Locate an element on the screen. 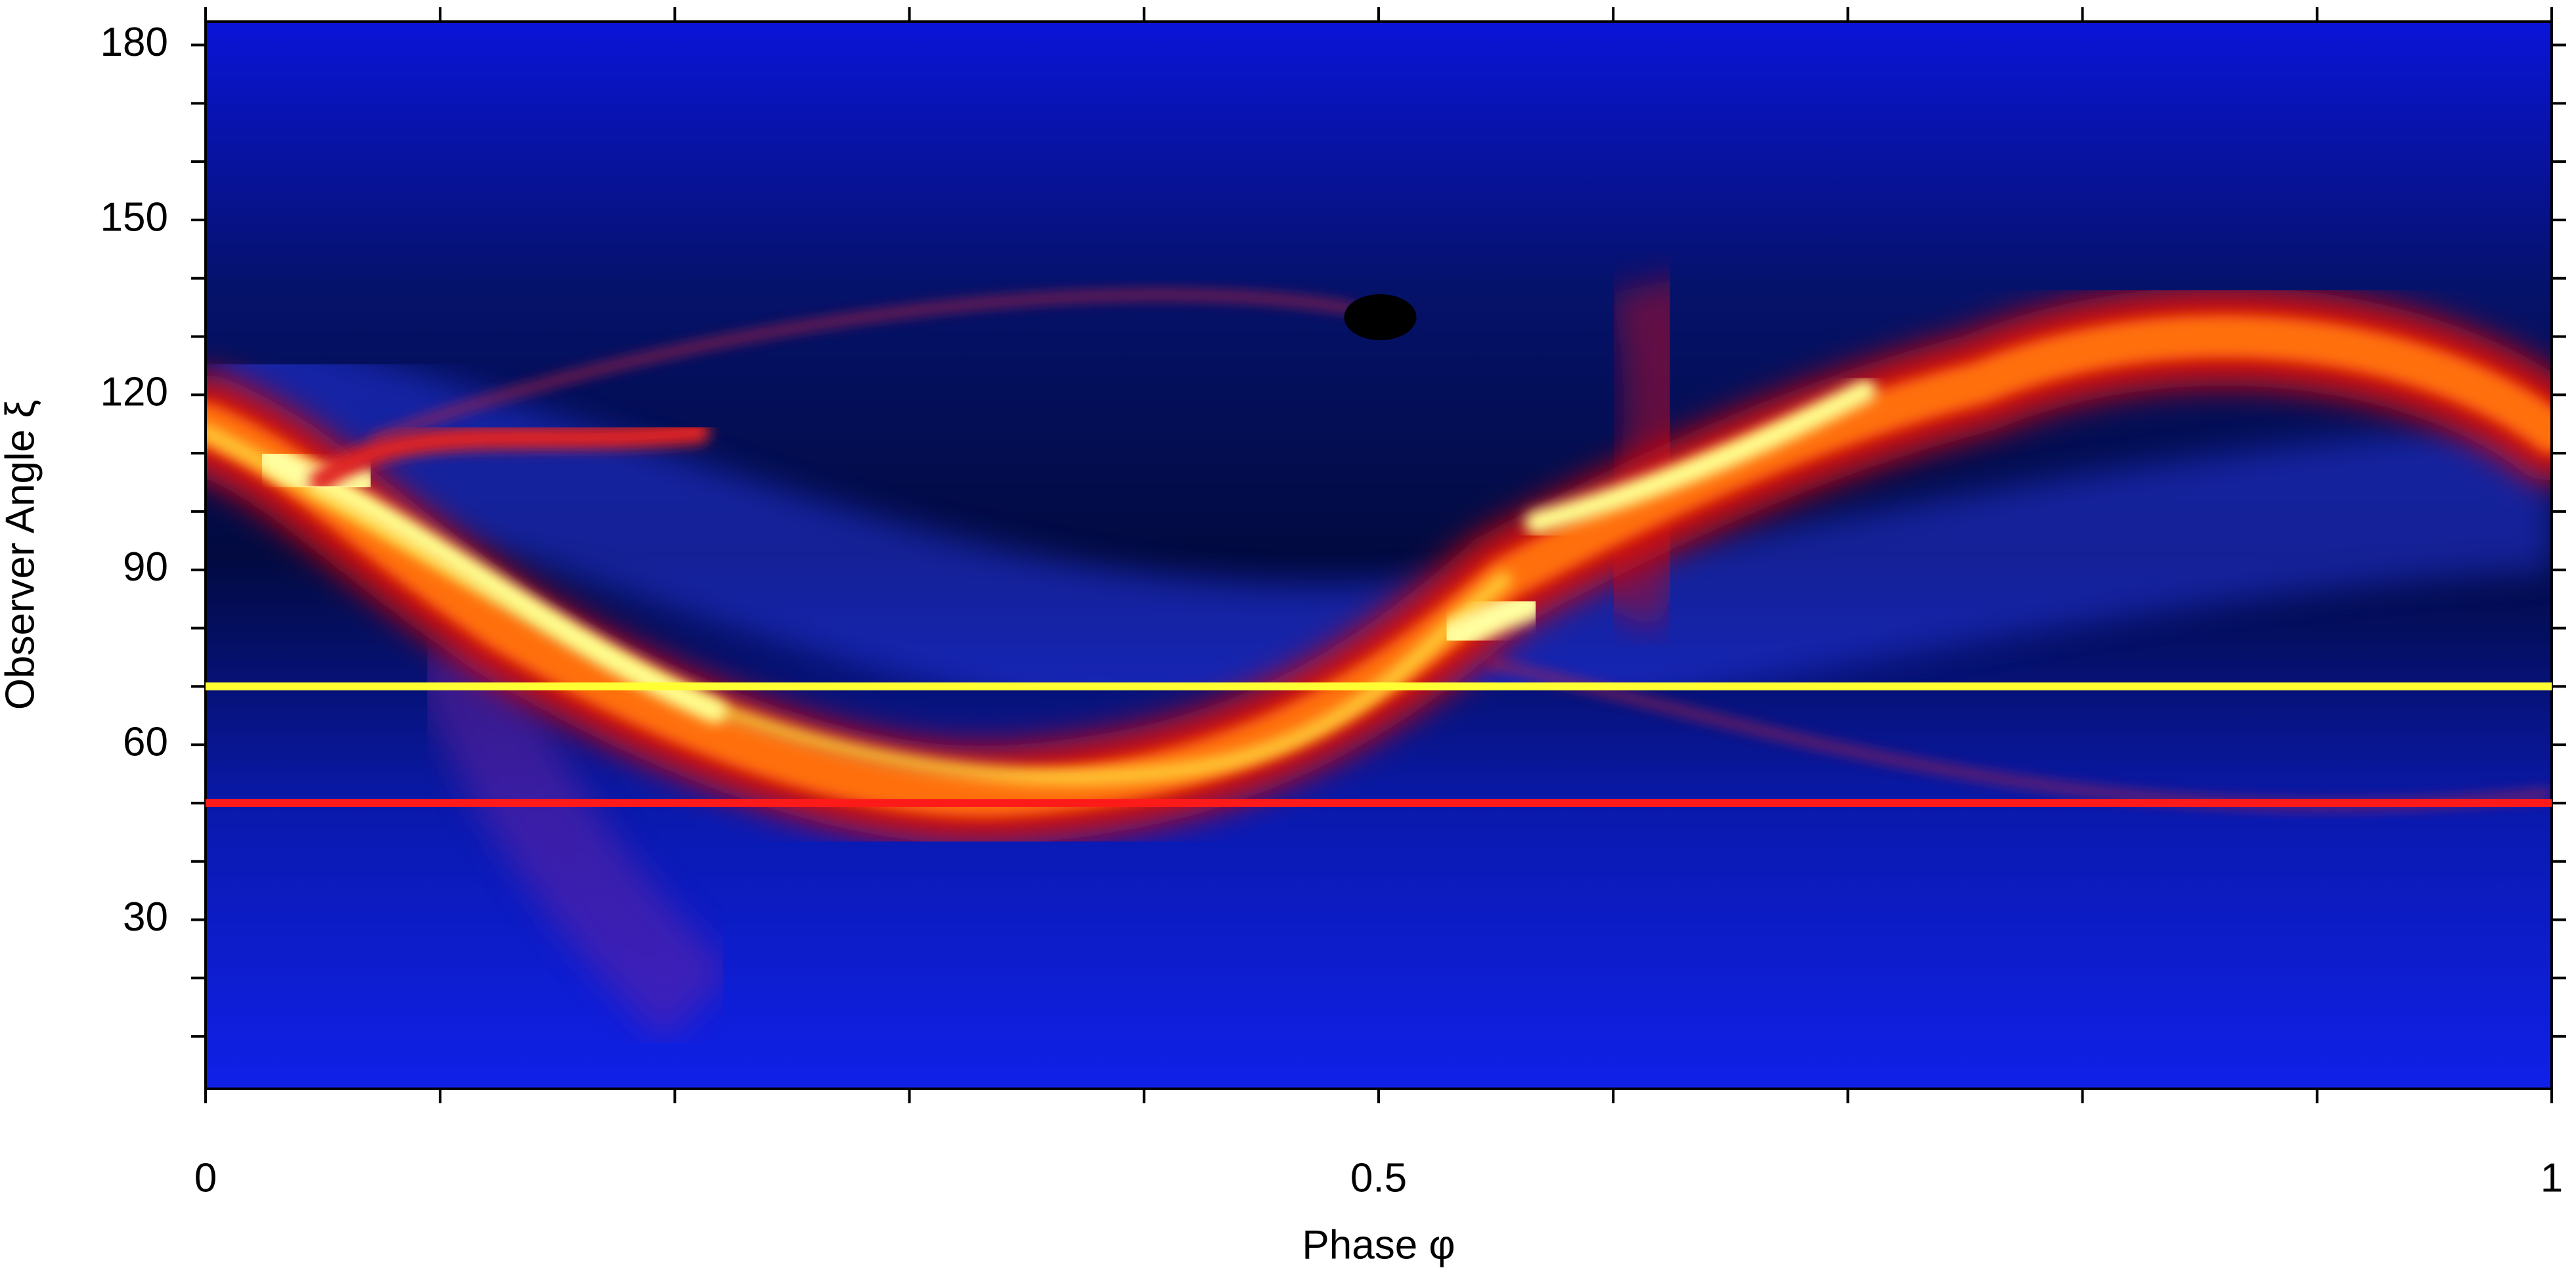  y-tick-label: 30 is located at coordinates (145, 917).